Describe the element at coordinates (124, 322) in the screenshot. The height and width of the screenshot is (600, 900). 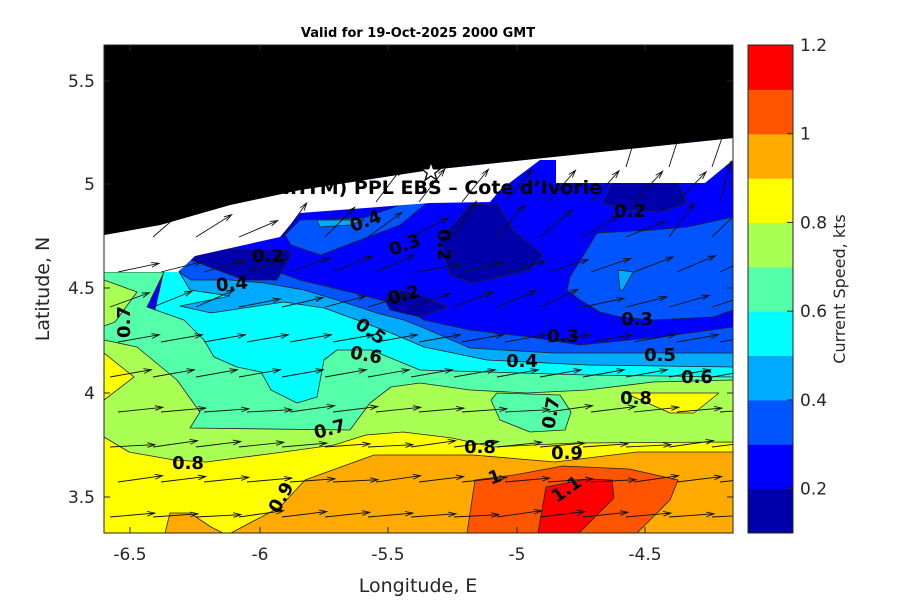
I see `contour-label: 0.7` at that location.